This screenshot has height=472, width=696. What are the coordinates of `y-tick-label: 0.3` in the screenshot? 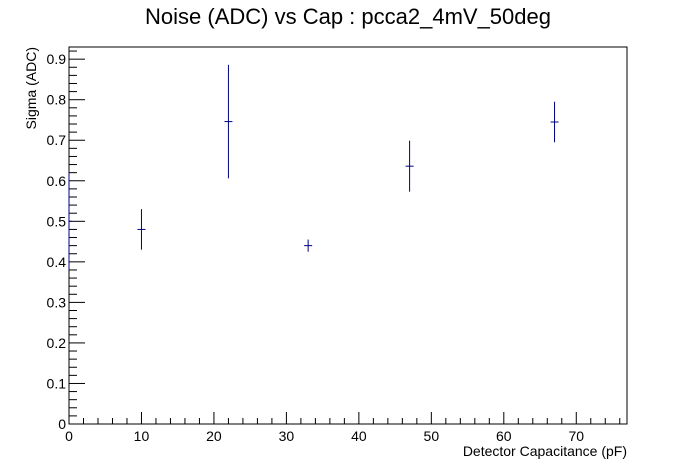 It's located at (57, 302).